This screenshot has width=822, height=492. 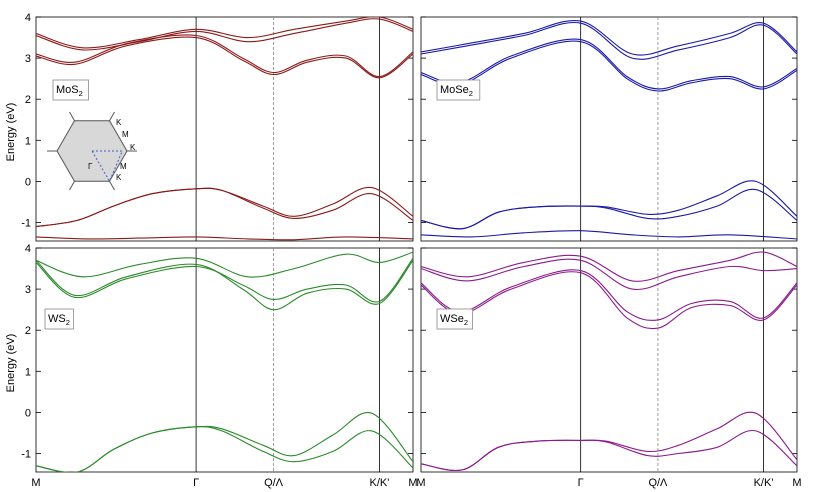 I want to click on bz-label: Γ, so click(x=90, y=166).